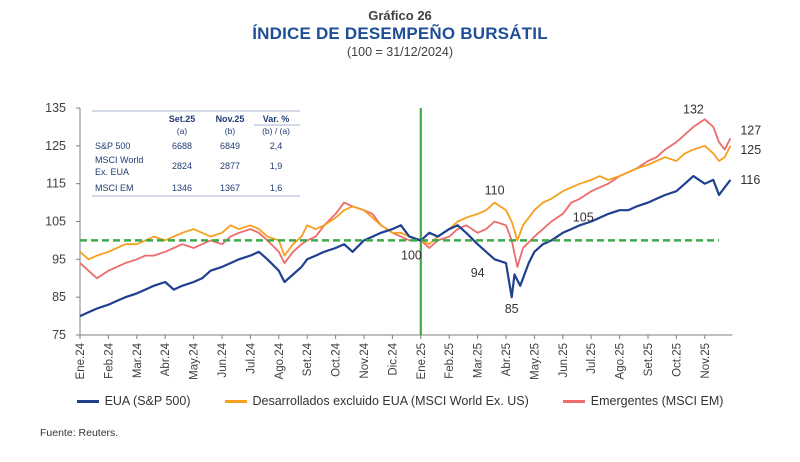 The image size is (800, 462). I want to click on data-label-100: 100, so click(411, 255).